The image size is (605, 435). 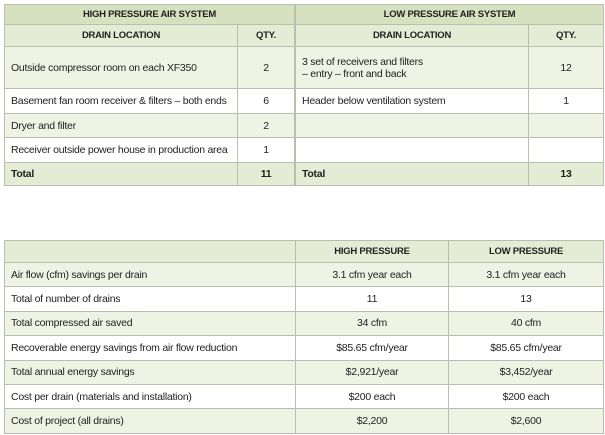 What do you see at coordinates (372, 372) in the screenshot?
I see `value-cell: $2,921/year` at bounding box center [372, 372].